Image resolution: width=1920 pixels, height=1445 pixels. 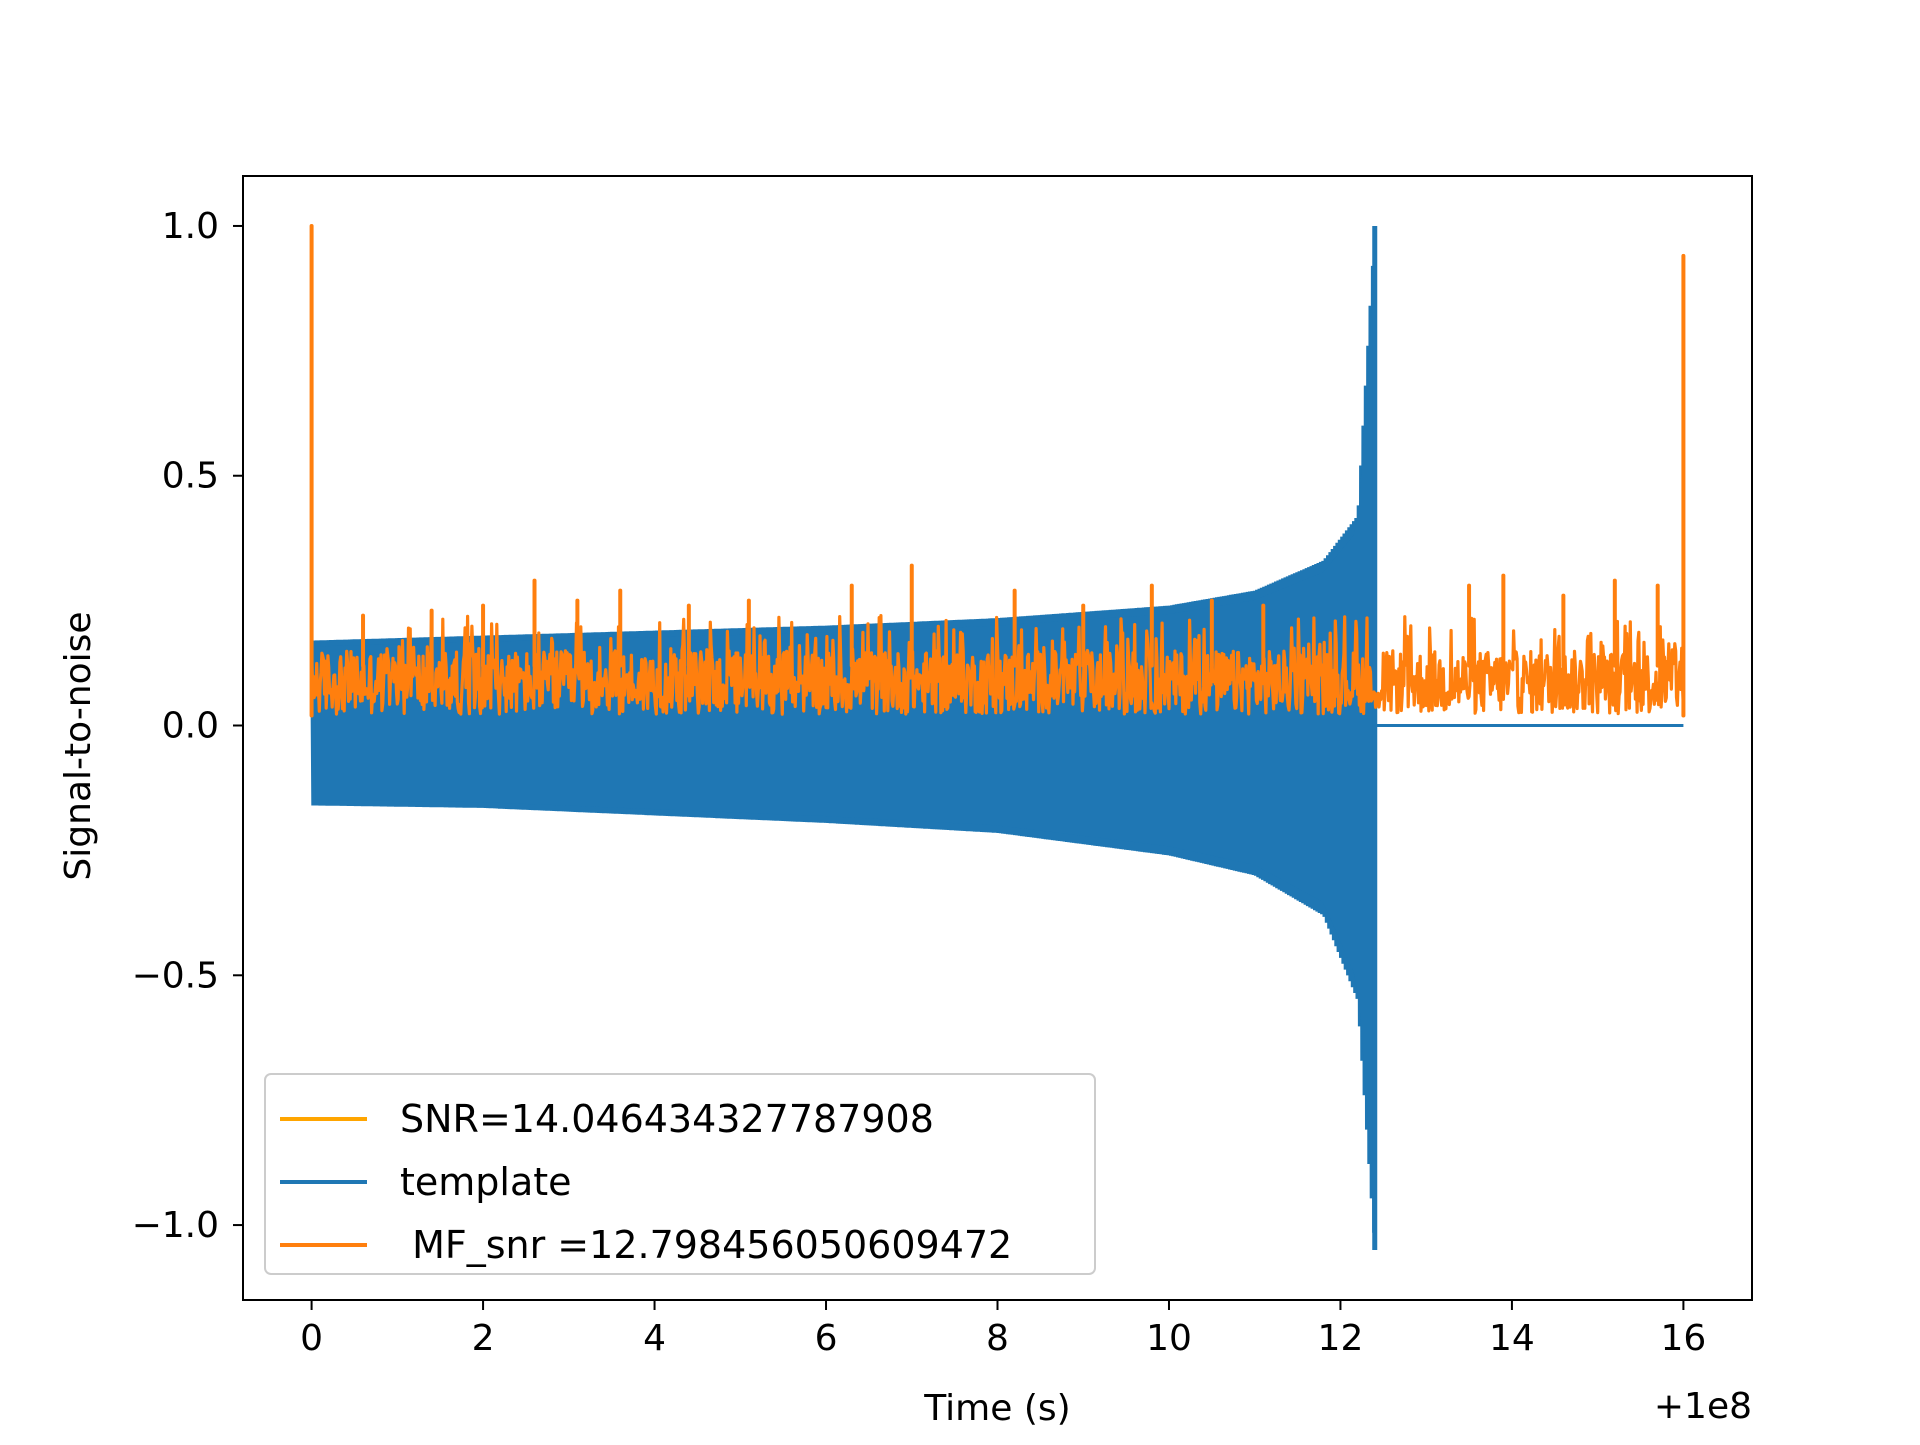 What do you see at coordinates (1684, 1338) in the screenshot?
I see `x-tick-label: 16` at bounding box center [1684, 1338].